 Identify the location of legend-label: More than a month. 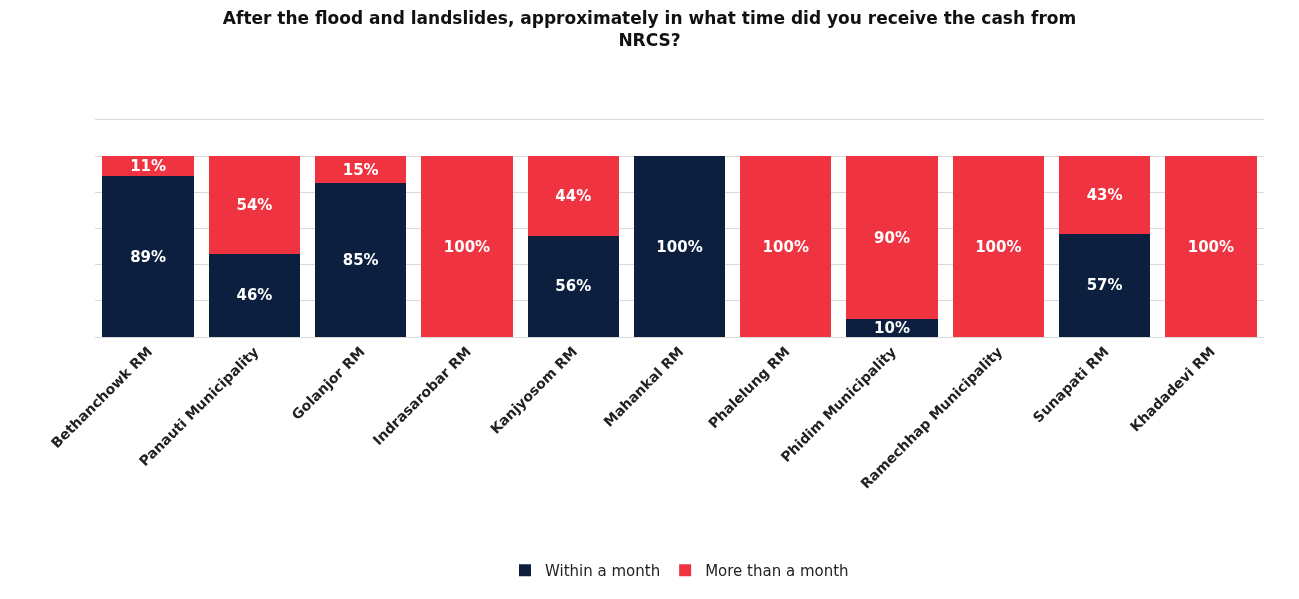
(777, 571).